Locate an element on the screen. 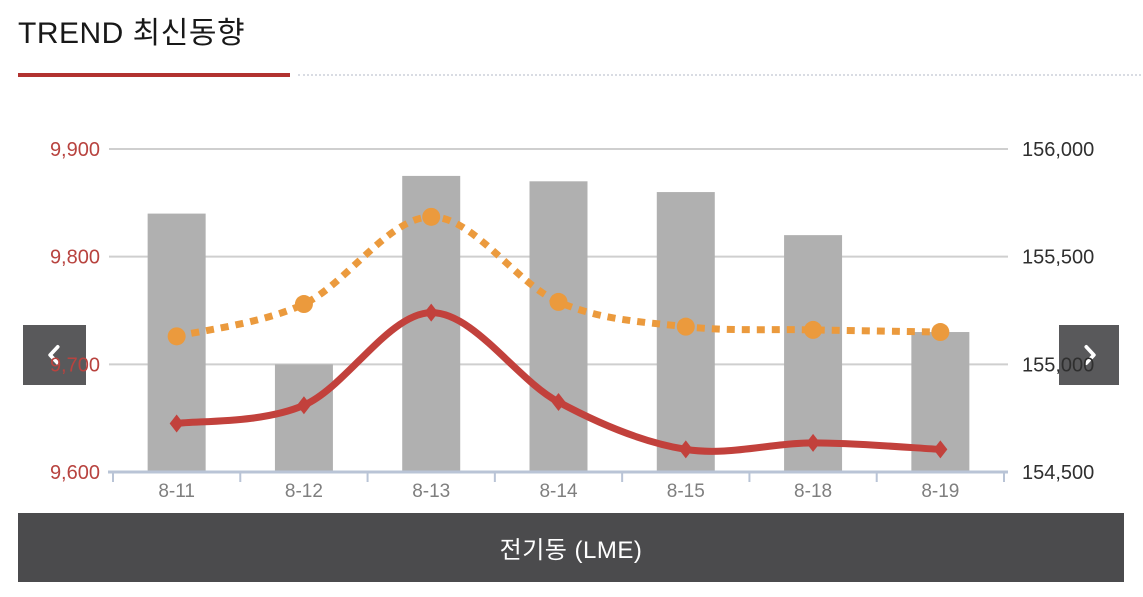 This screenshot has width=1143, height=597. right-axis-label: 154,500 is located at coordinates (1058, 473).